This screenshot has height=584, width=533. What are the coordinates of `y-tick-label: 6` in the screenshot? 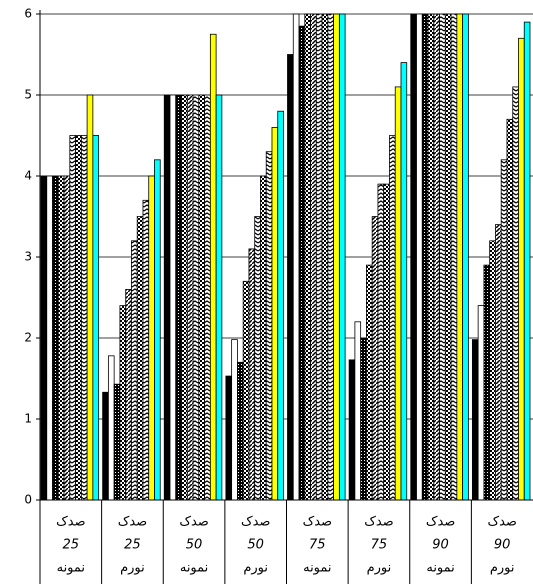 It's located at (28, 14).